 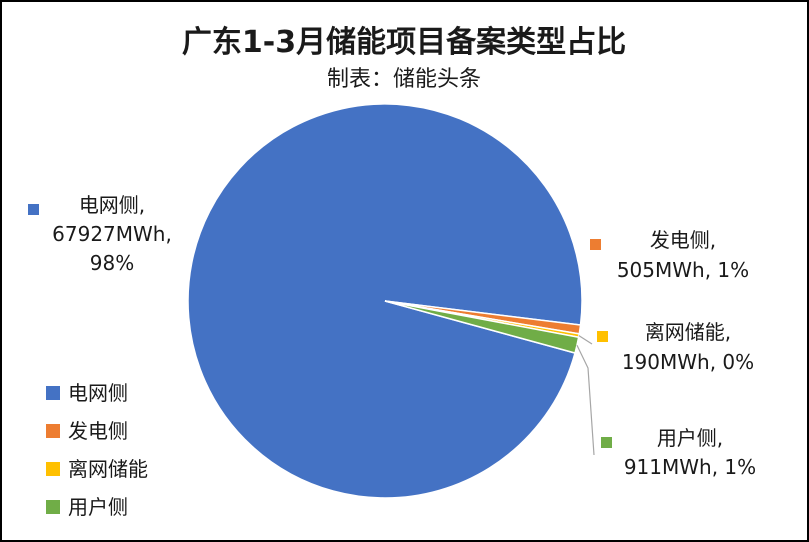 What do you see at coordinates (585, 400) in the screenshot?
I see `leader-line-user-side` at bounding box center [585, 400].